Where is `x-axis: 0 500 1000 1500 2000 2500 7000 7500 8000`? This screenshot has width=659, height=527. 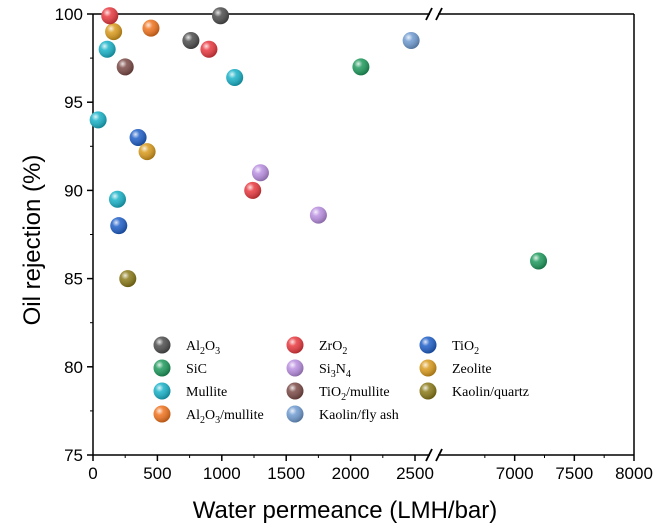 x-axis: 0 500 1000 1500 2000 2500 7000 7500 8000 is located at coordinates (370, 469).